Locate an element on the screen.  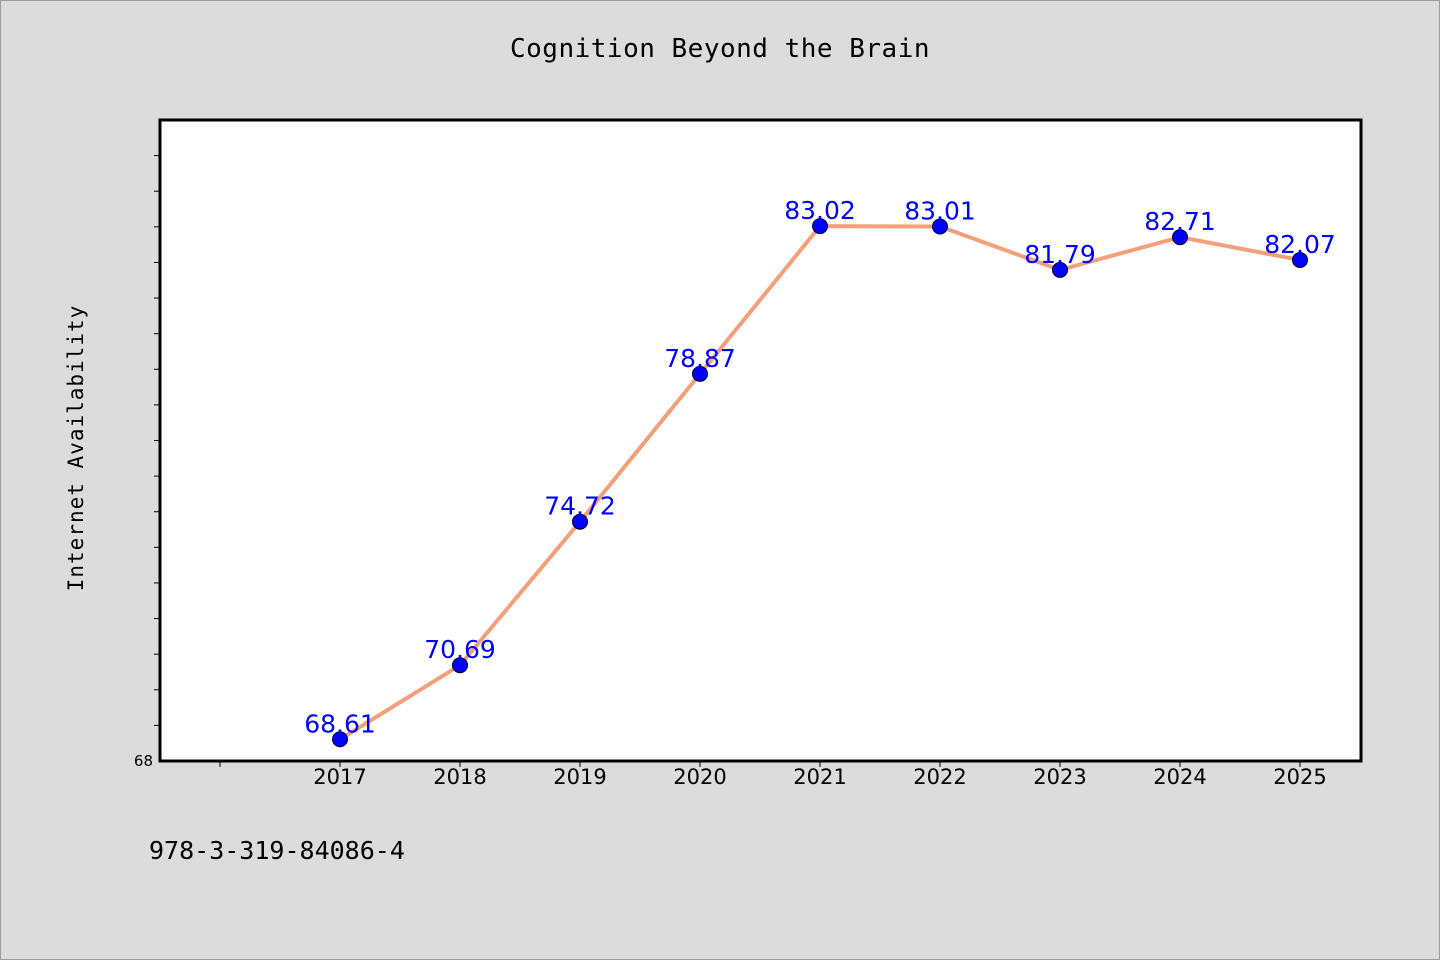
x-tick-label: 2020 is located at coordinates (699, 777).